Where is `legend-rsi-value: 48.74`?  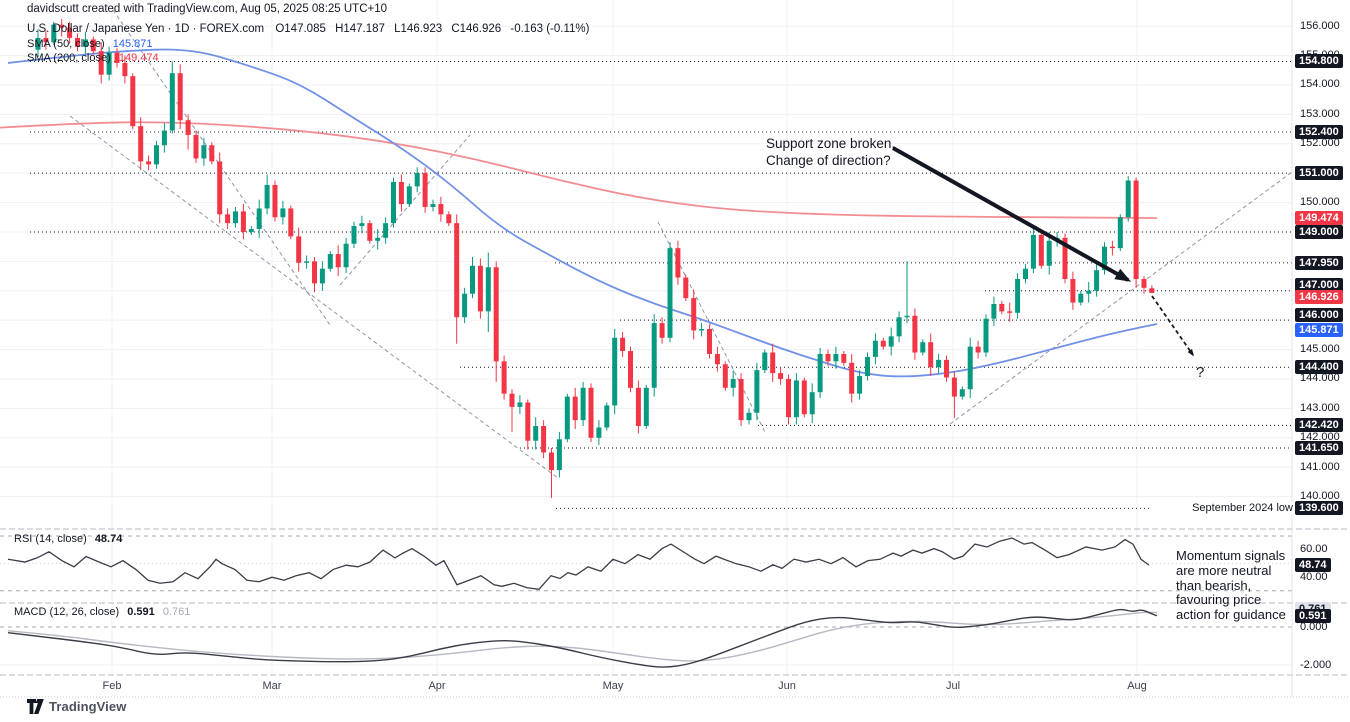
legend-rsi-value: 48.74 is located at coordinates (108, 539).